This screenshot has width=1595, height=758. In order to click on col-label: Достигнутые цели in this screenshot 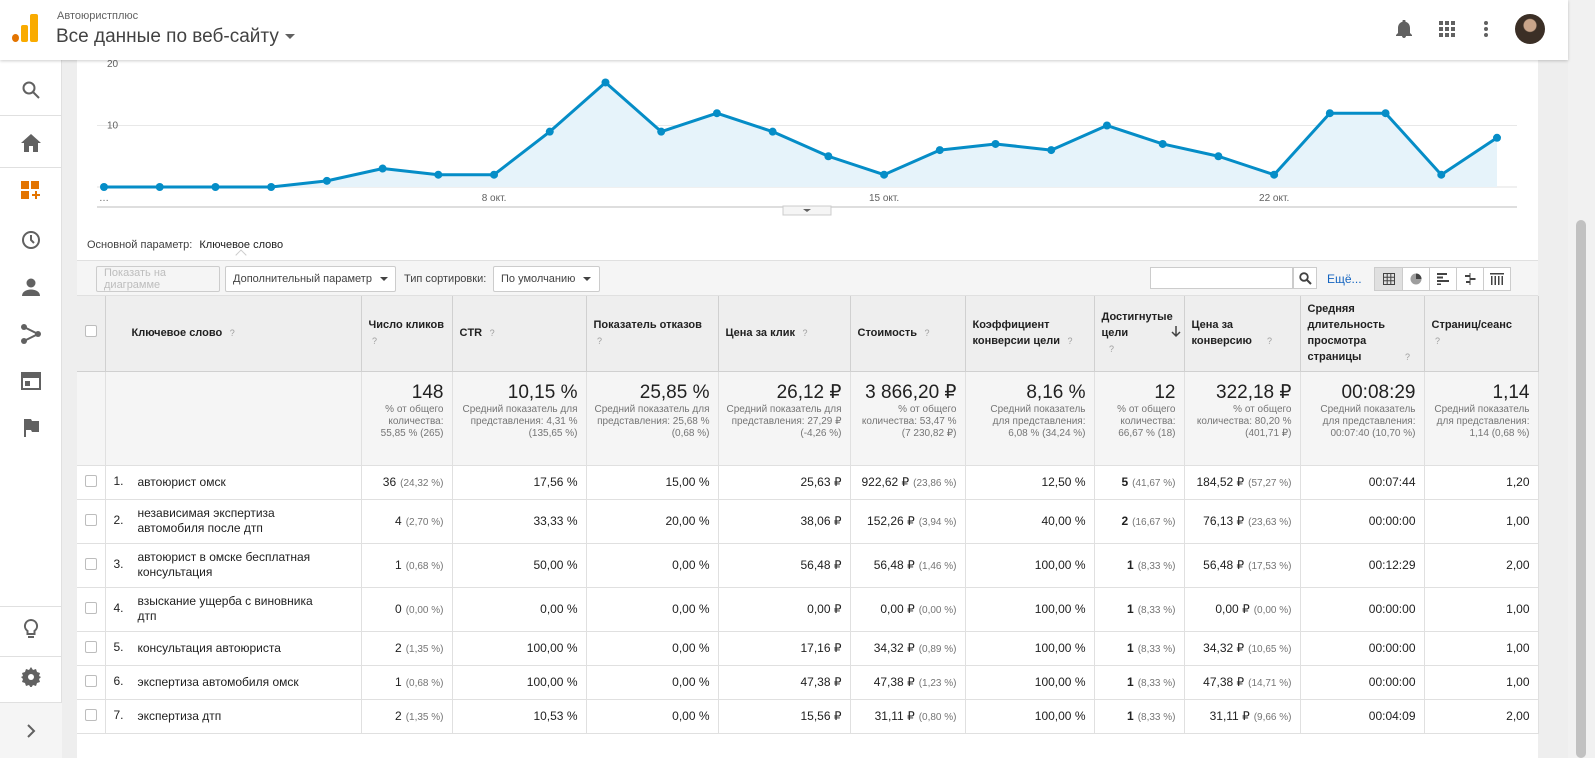, I will do `click(1137, 325)`.